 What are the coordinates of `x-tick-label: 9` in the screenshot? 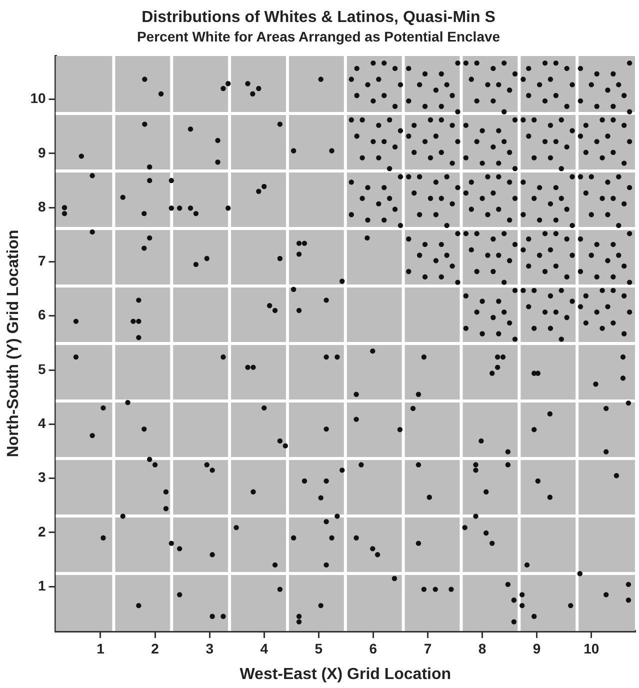 It's located at (536, 648).